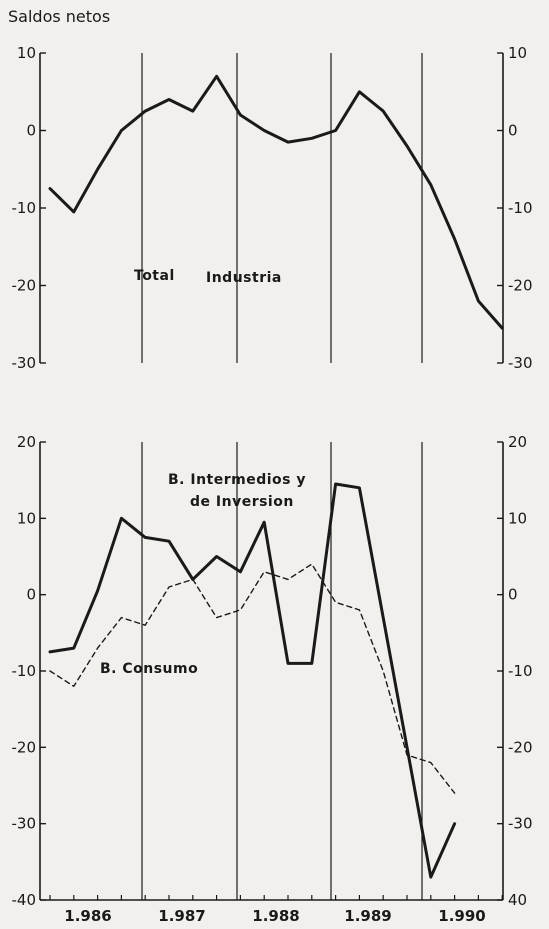 This screenshot has width=549, height=929. Describe the element at coordinates (154, 276) in the screenshot. I see `annotation-total: Total` at that location.